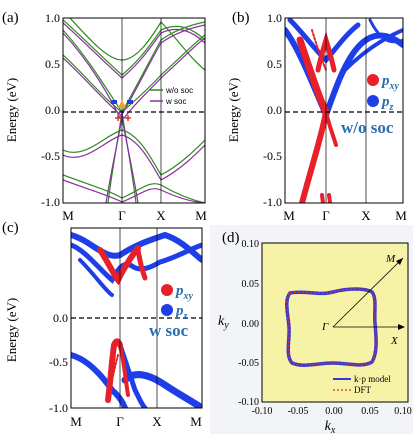 The width and height of the screenshot is (415, 434). Describe the element at coordinates (367, 127) in the screenshot. I see `panel-b-tag: w/o soc` at that location.